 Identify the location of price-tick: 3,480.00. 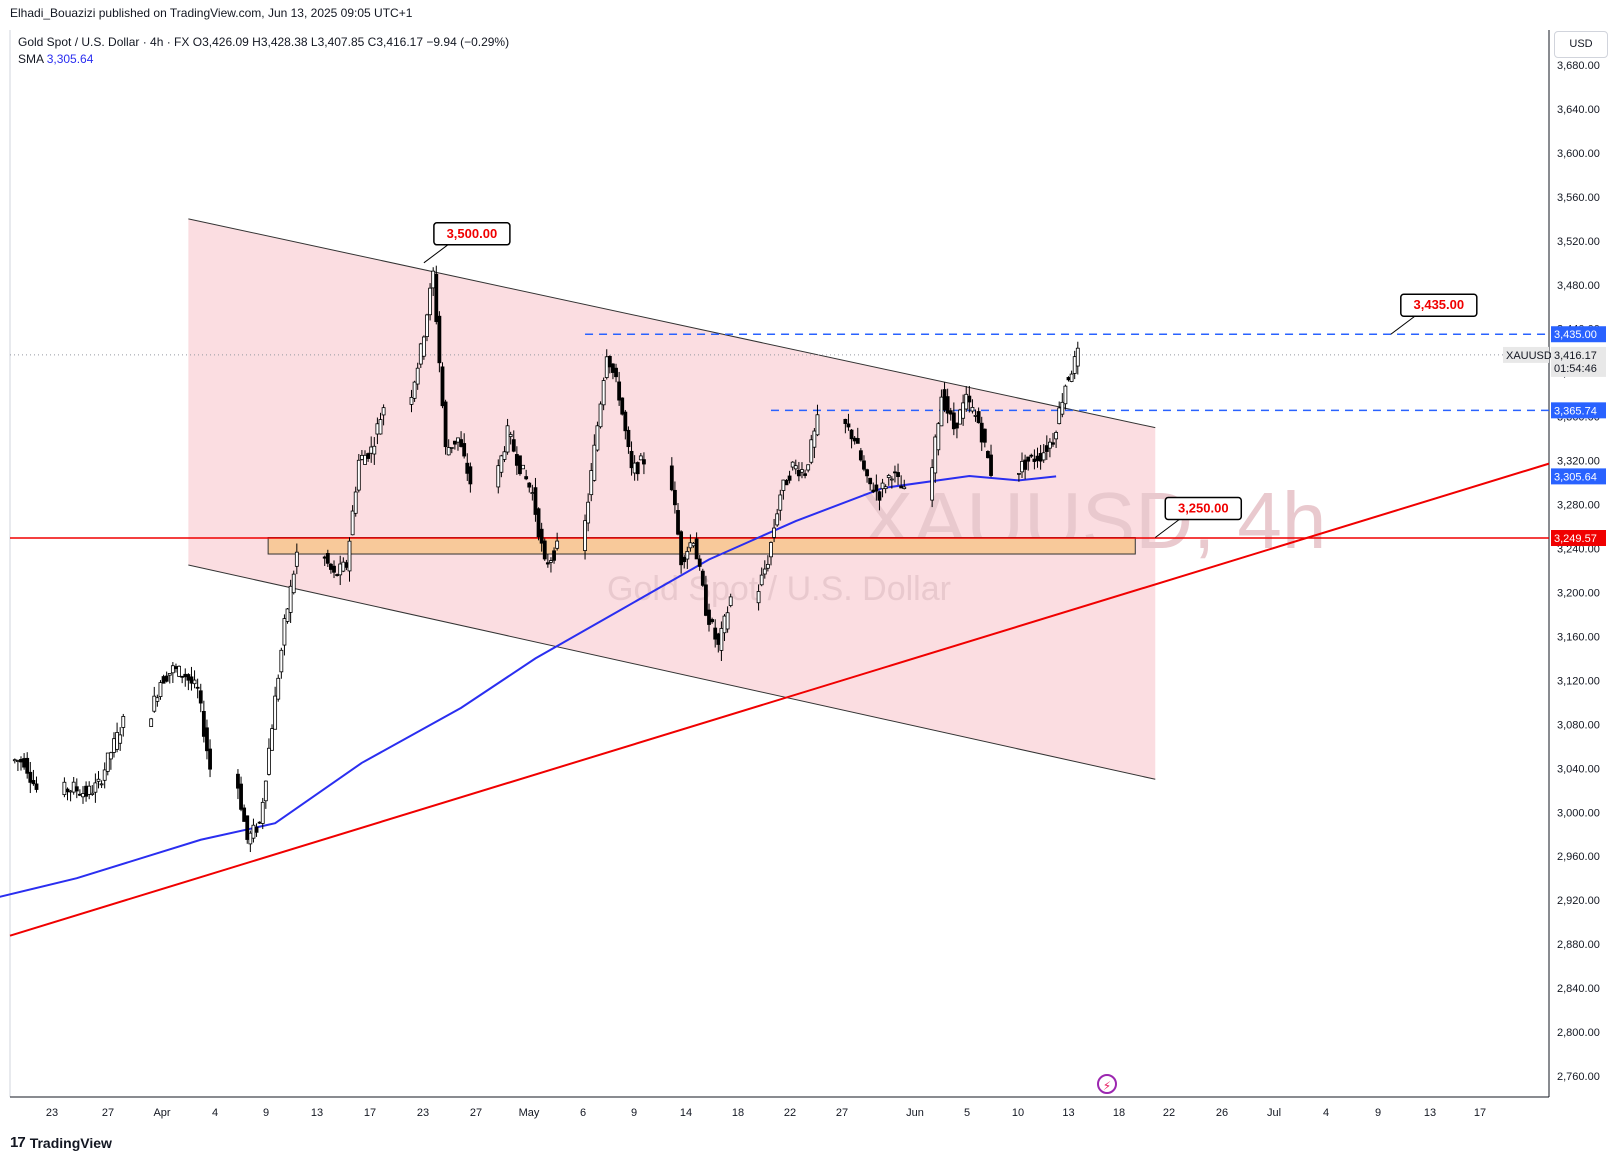
(1578, 286).